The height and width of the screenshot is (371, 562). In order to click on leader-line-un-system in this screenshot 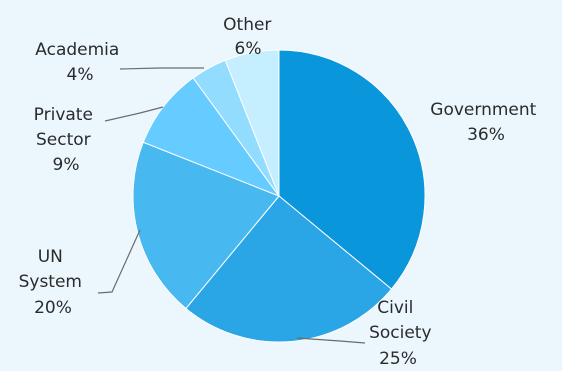, I will do `click(119, 261)`.